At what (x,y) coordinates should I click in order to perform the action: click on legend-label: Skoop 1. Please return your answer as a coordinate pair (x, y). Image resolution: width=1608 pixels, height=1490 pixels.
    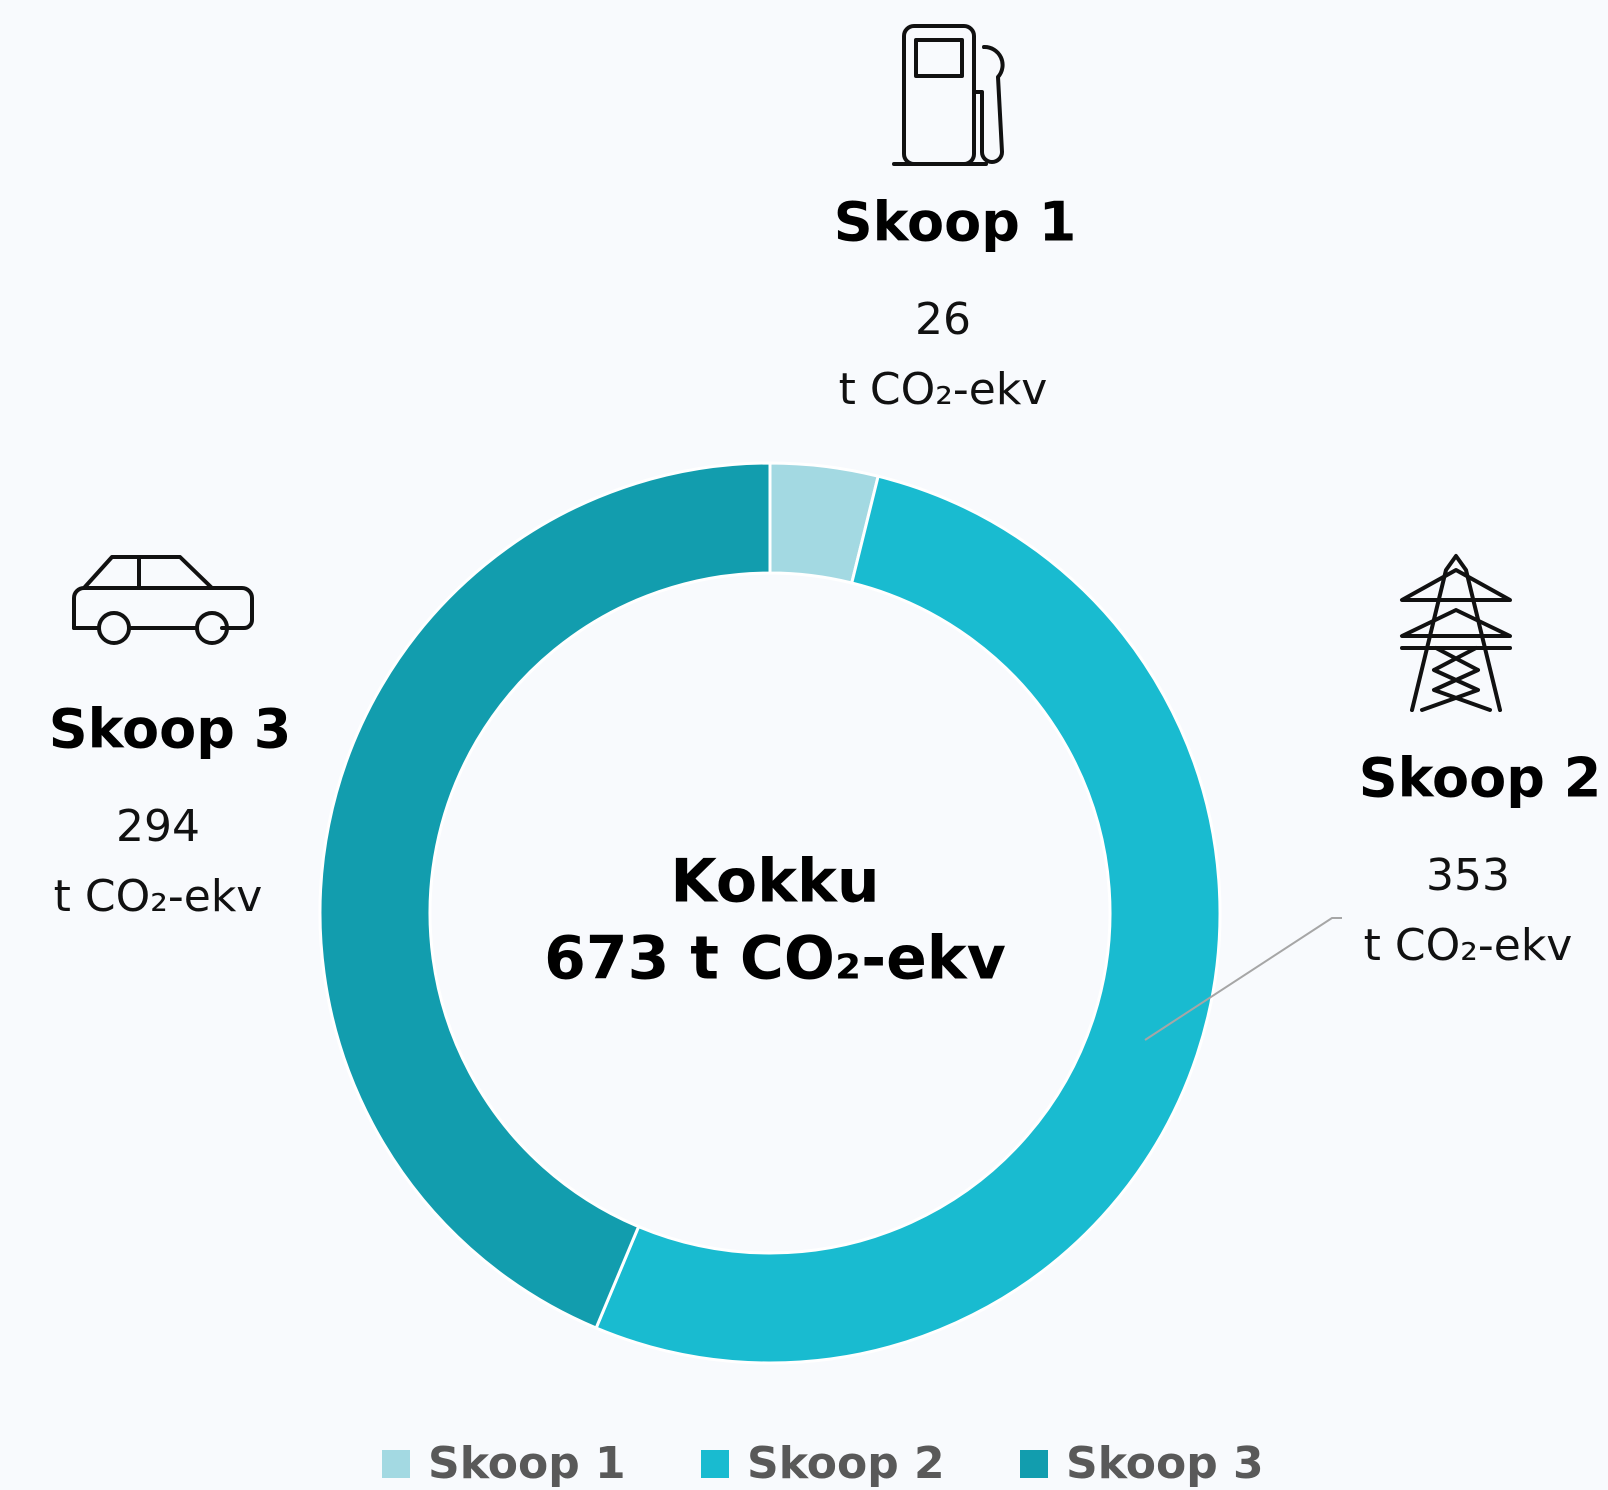
    Looking at the image, I should click on (527, 1463).